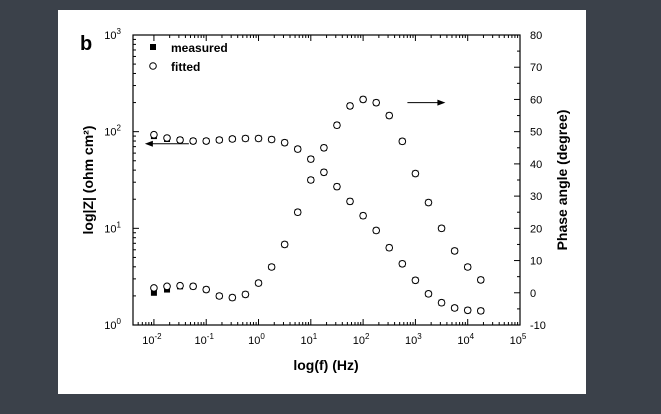 This screenshot has width=661, height=414. Describe the element at coordinates (148, 143) in the screenshot. I see `arrow-to-left-axis-head` at that location.